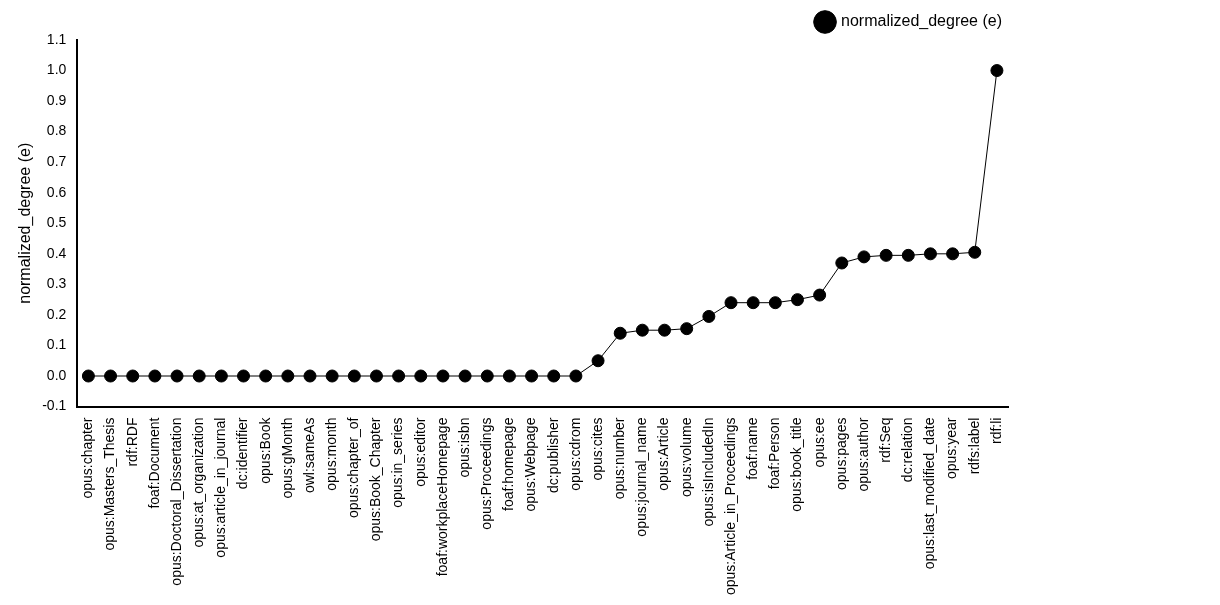 The image size is (1220, 605). What do you see at coordinates (884, 440) in the screenshot?
I see `x-tick-label: rdf:Seq` at bounding box center [884, 440].